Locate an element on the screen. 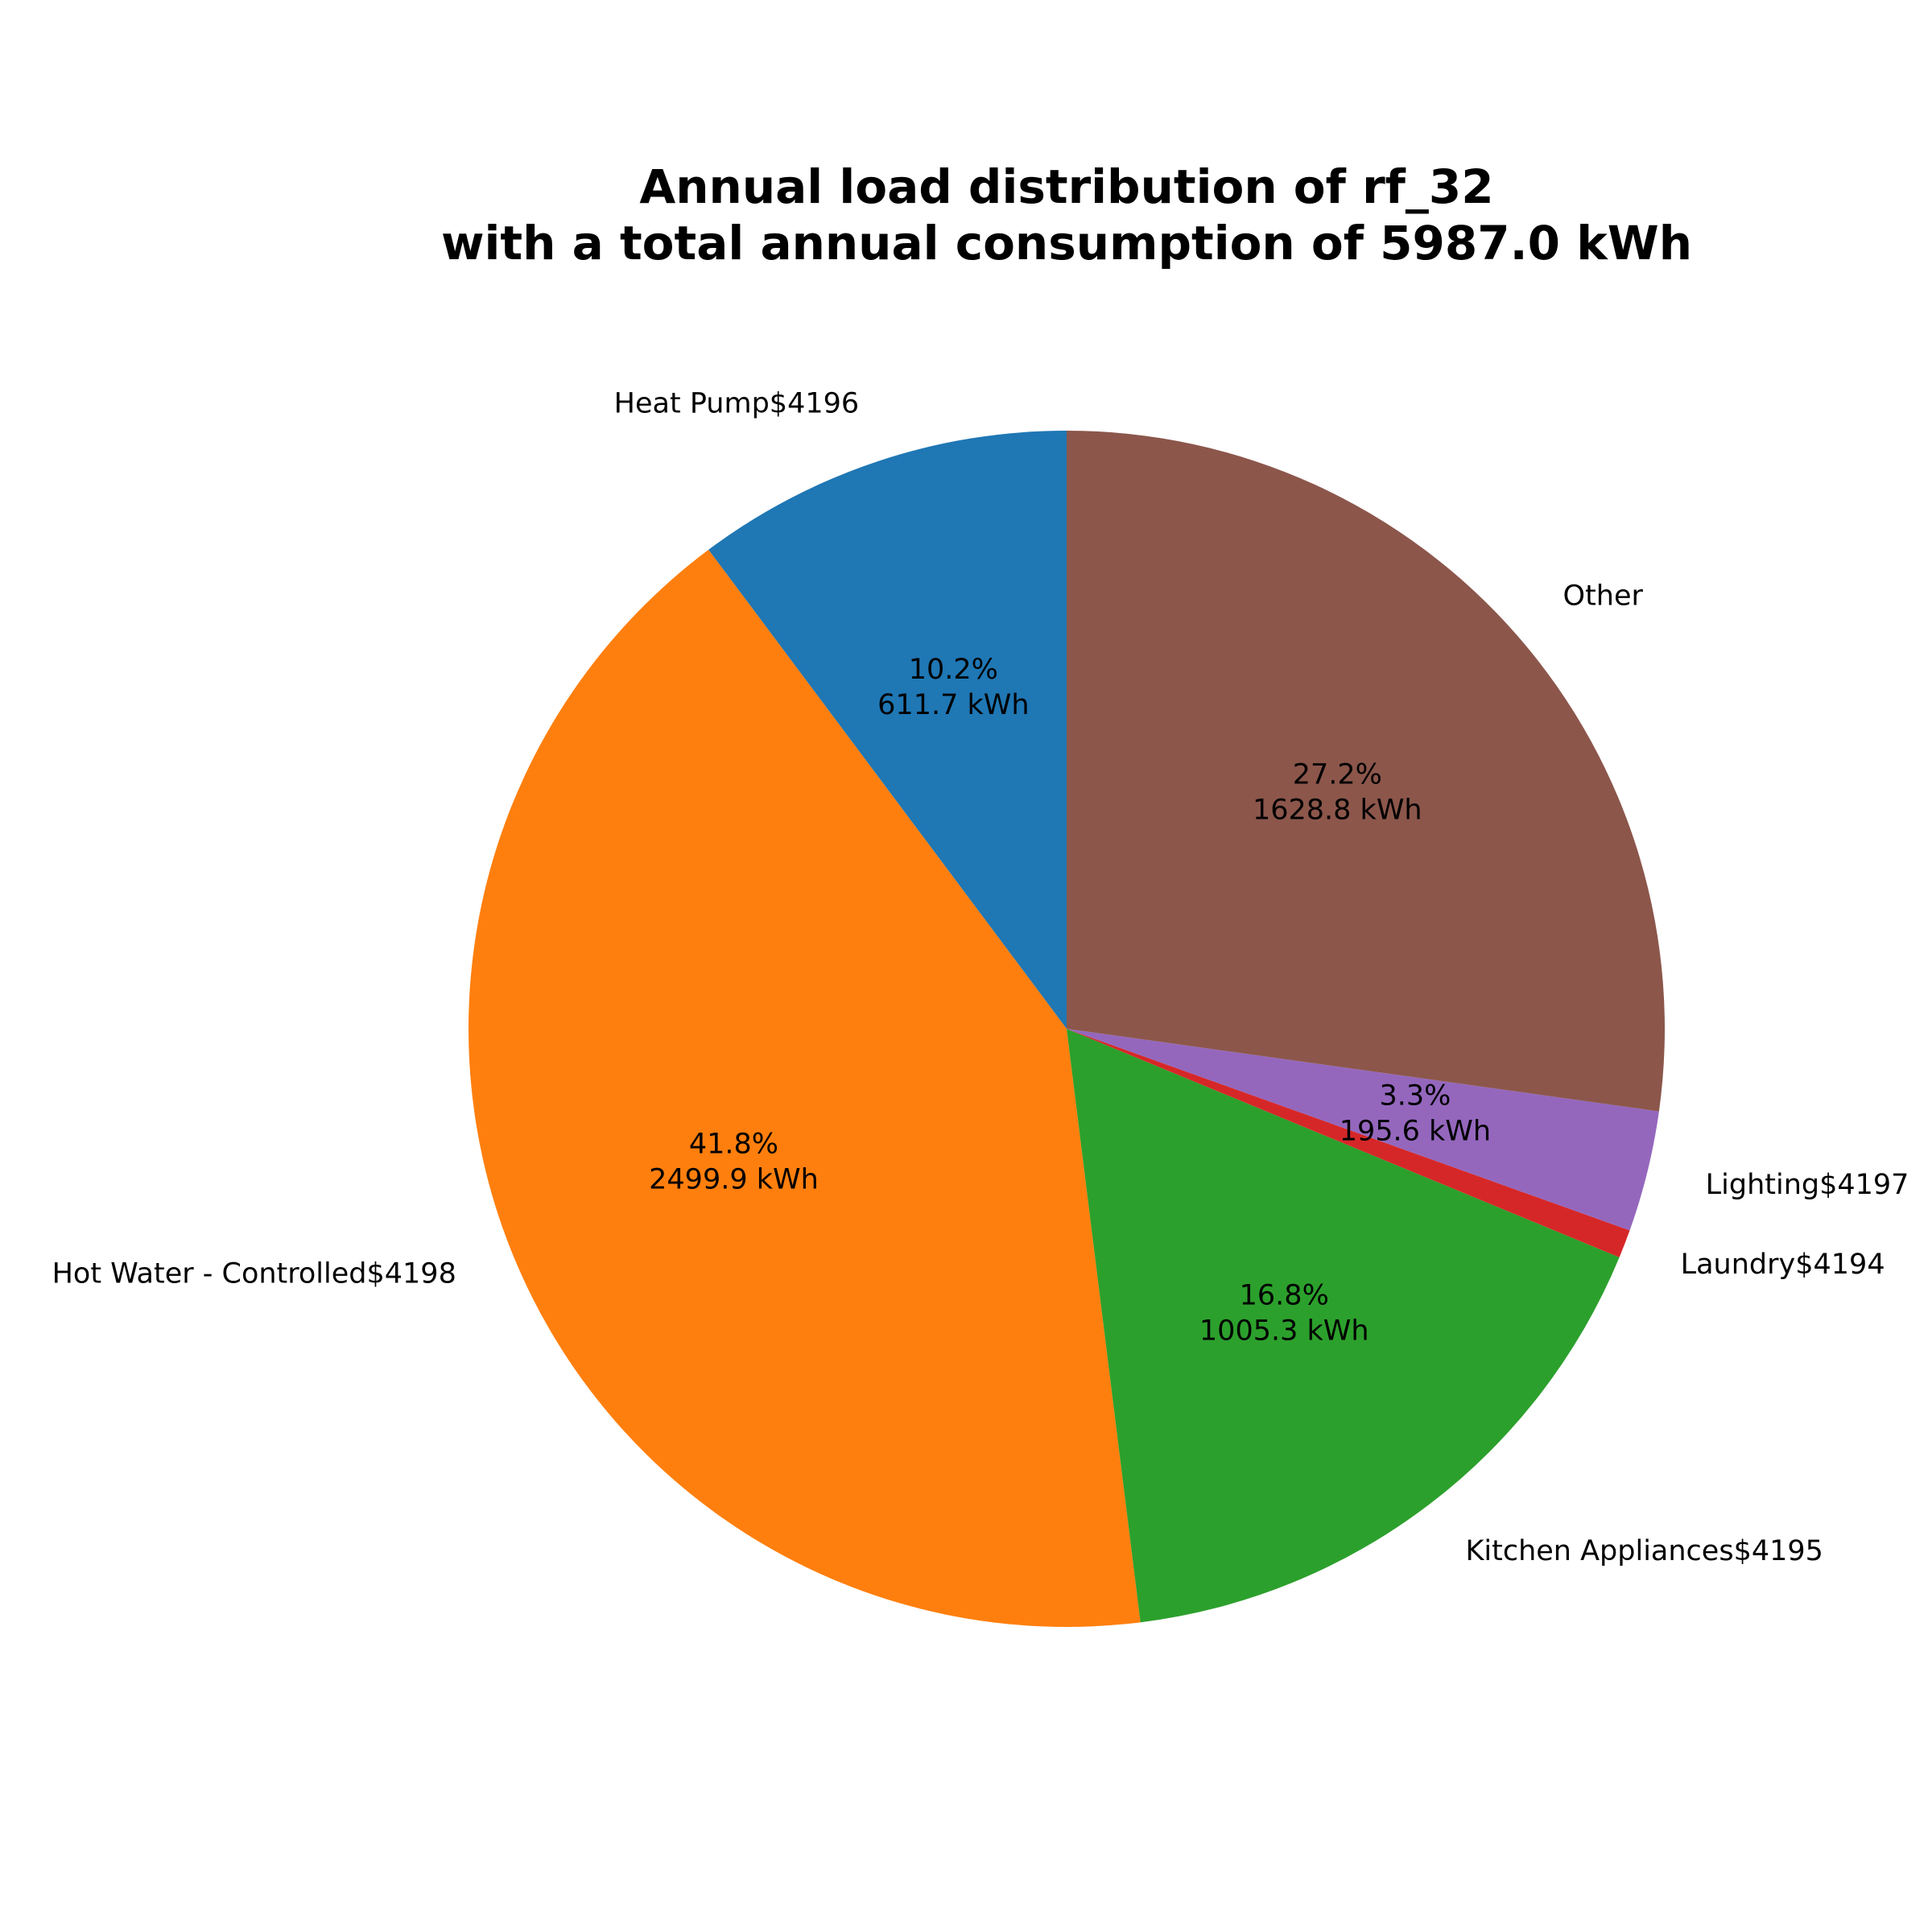  slice-category-label: Kitchen Appliances$4195 is located at coordinates (1644, 1551).